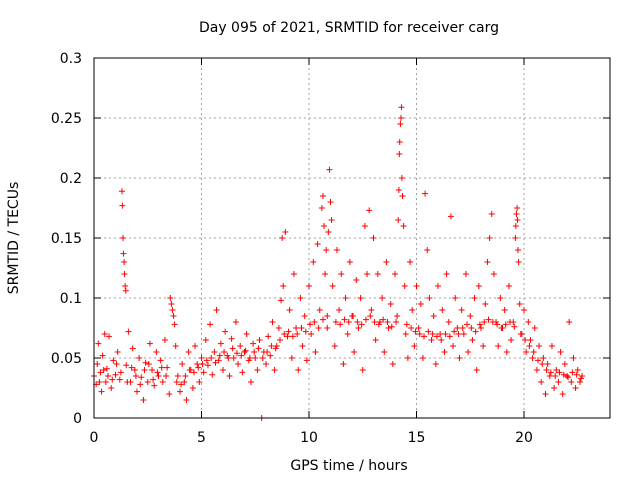  Describe the element at coordinates (71, 179) in the screenshot. I see `y-tick-label: 0.2` at that location.